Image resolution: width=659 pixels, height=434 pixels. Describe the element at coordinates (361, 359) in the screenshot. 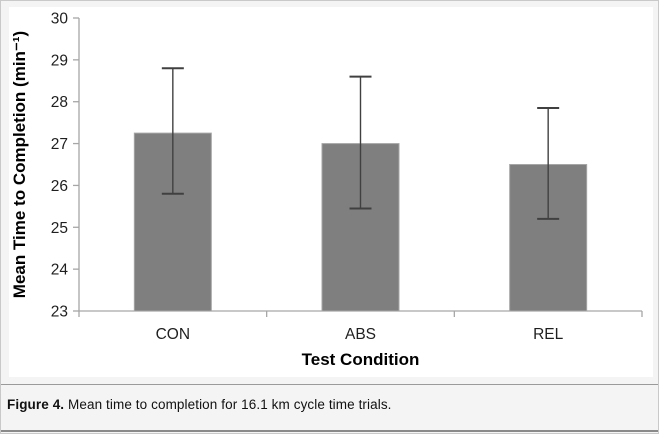

I see `x-axis-title: Test Condition` at that location.